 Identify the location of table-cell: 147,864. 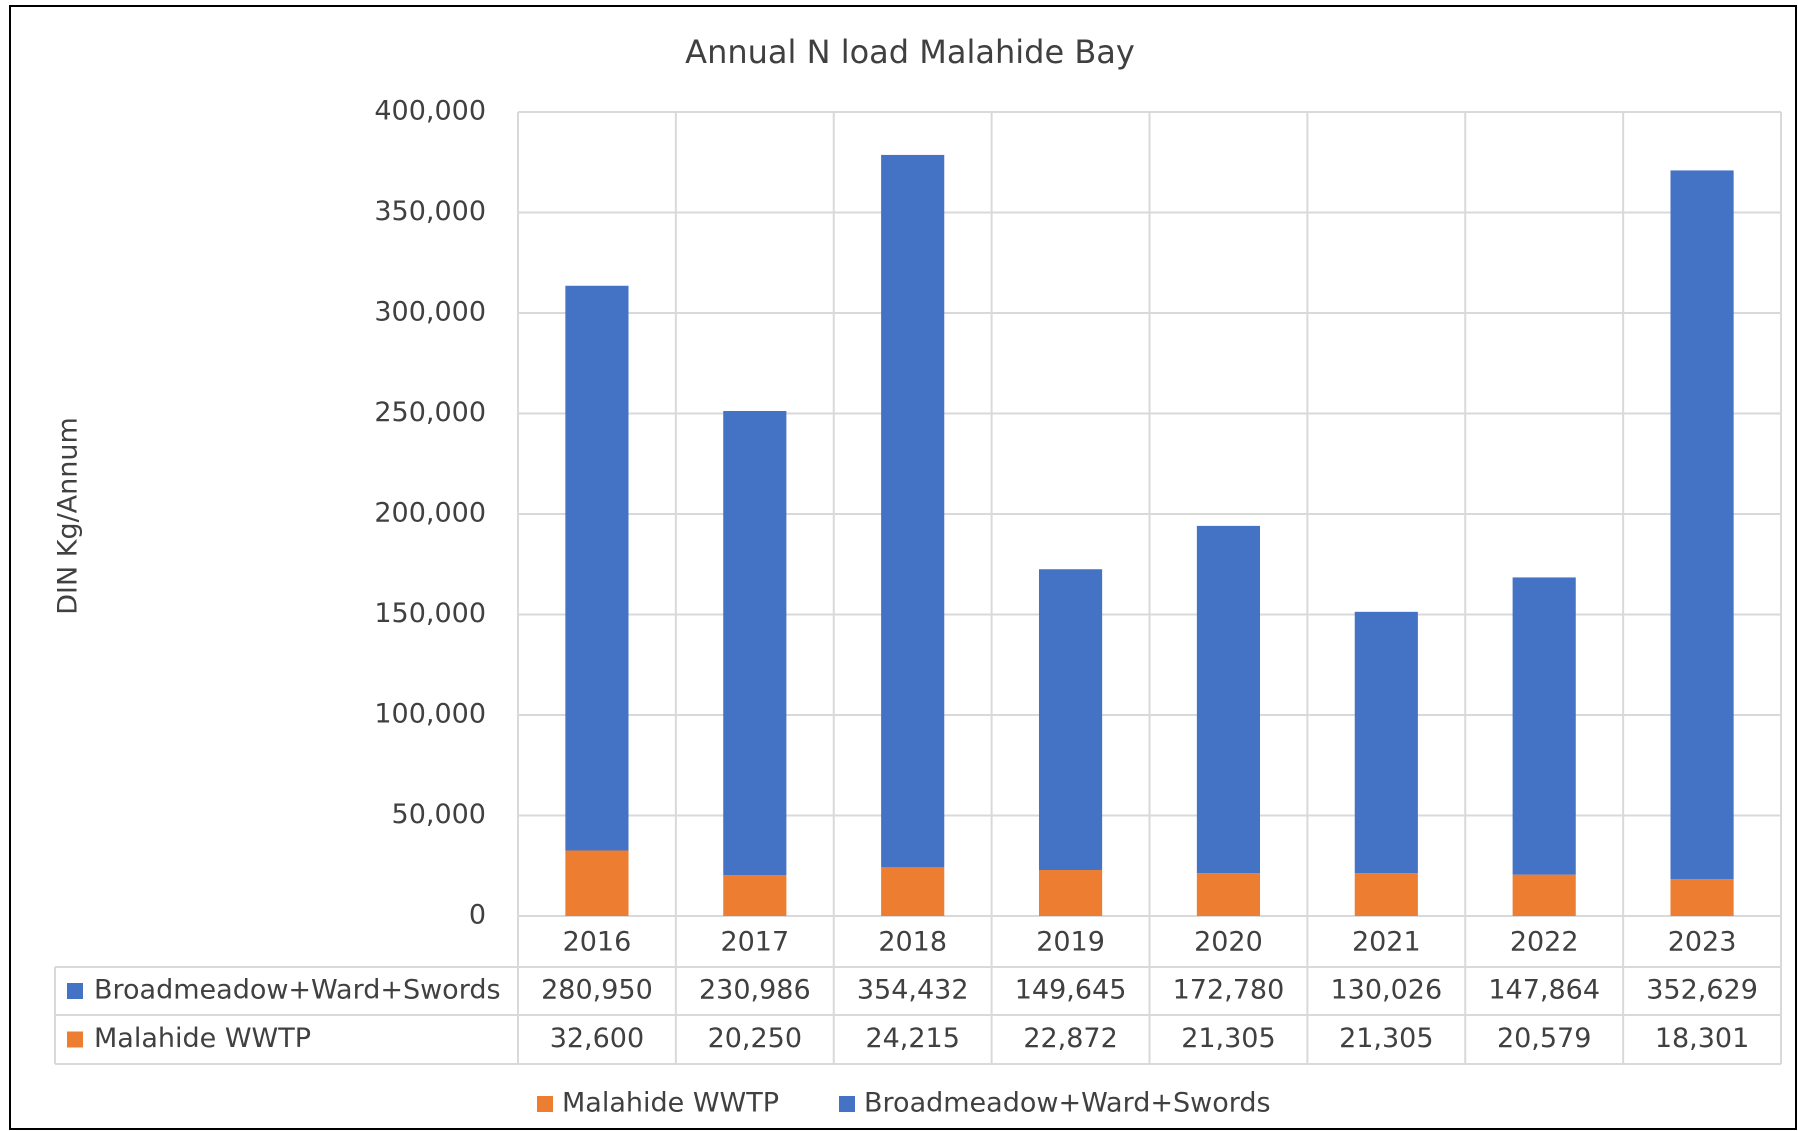
(1544, 990).